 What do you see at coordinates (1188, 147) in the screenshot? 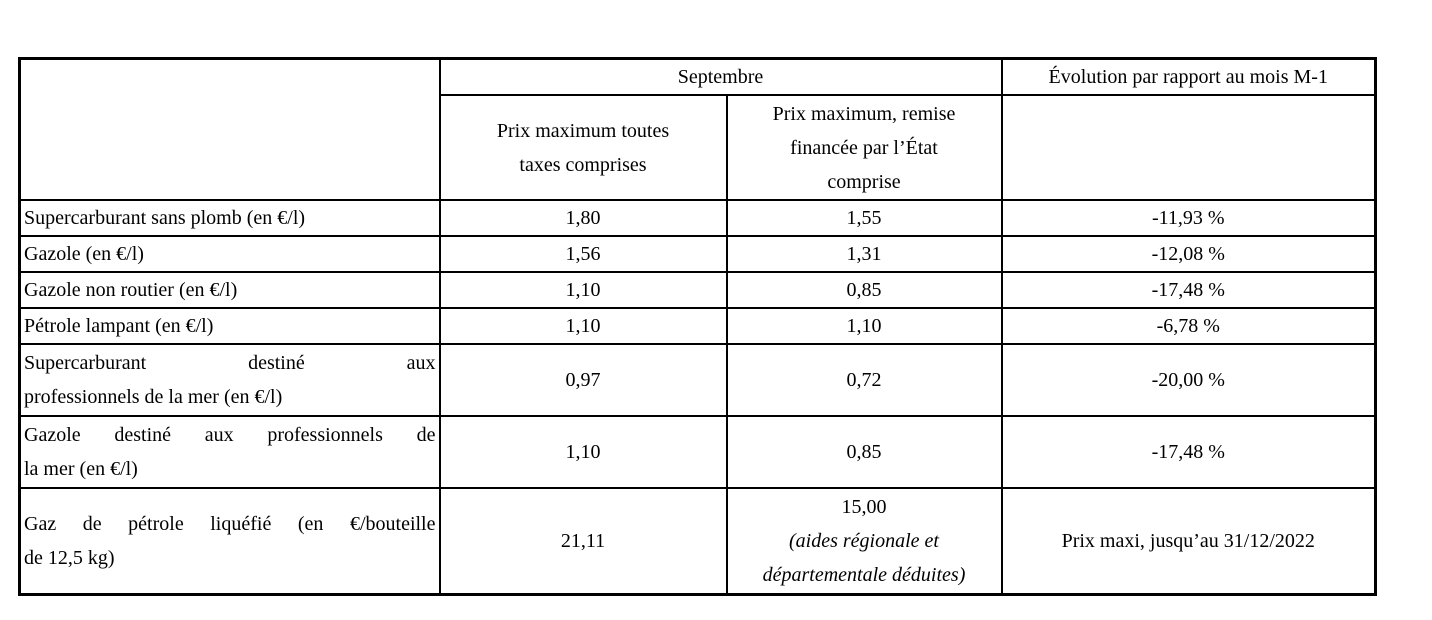
I see `cell-evolution-empty` at bounding box center [1188, 147].